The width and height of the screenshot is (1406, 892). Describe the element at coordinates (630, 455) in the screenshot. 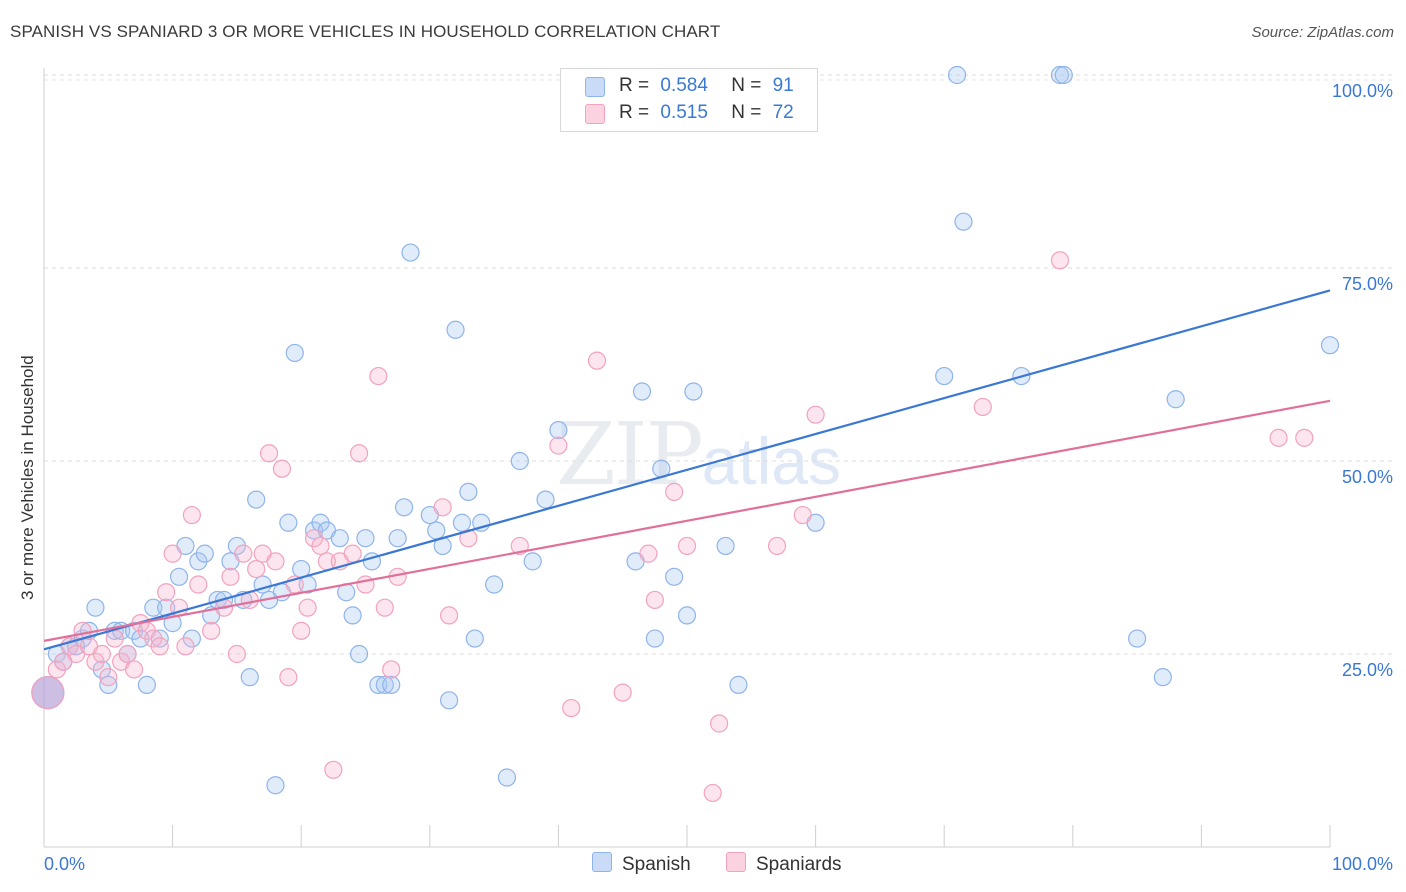

I see `watermark-zip: ZIP` at that location.